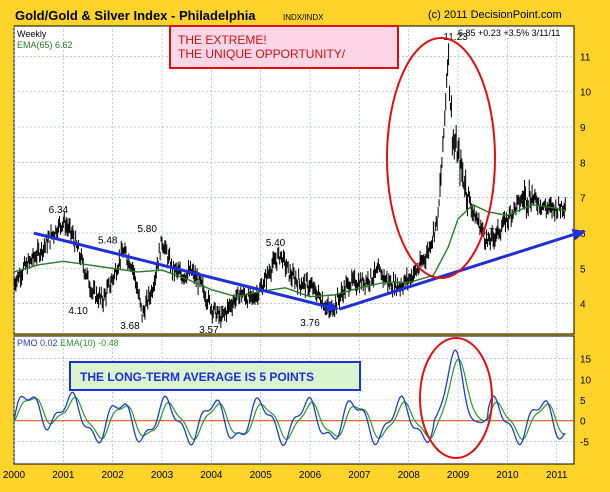  What do you see at coordinates (14, 475) in the screenshot?
I see `x-tick-label: 2000` at bounding box center [14, 475].